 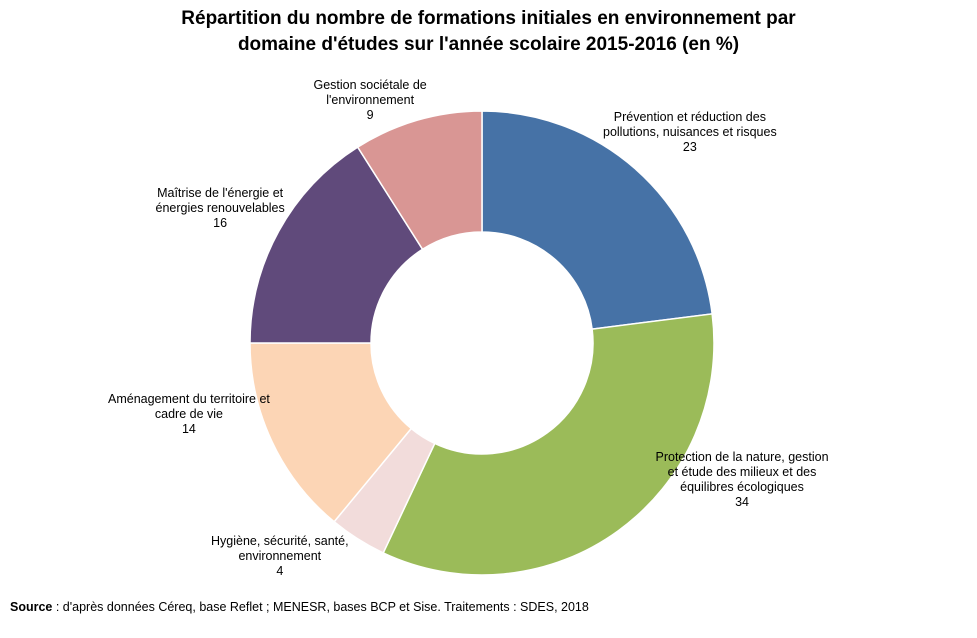 I want to click on source-label: Source, so click(x=31, y=607).